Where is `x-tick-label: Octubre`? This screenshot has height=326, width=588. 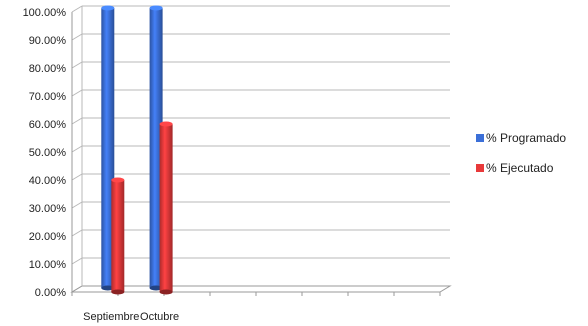
x-tick-label: Octubre is located at coordinates (159, 317).